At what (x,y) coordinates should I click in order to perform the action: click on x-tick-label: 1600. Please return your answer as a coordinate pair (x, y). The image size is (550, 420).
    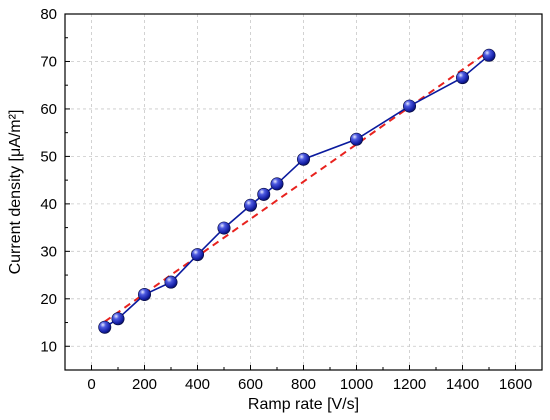
    Looking at the image, I should click on (515, 384).